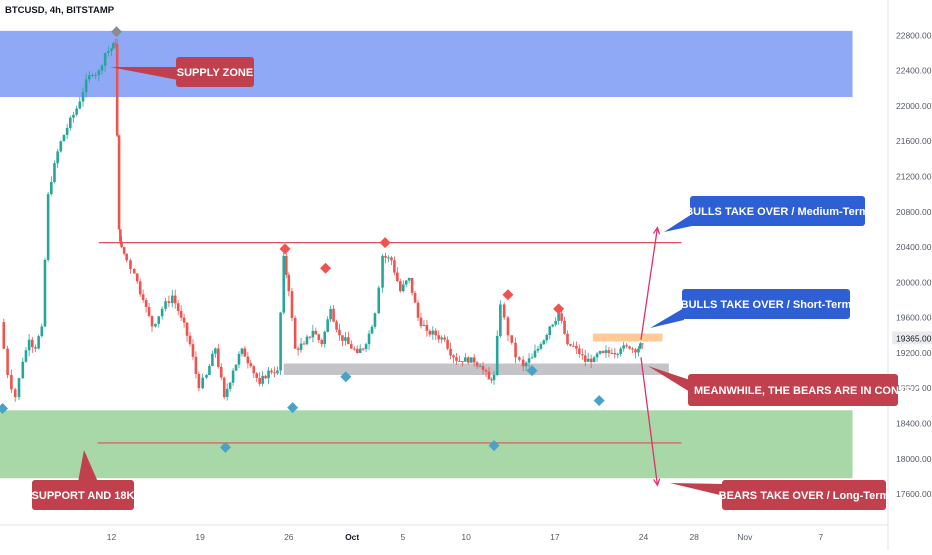 This screenshot has height=555, width=932. I want to click on callout-bulls-medium: BULLS TAKE OVER / Medium-Term, so click(766, 214).